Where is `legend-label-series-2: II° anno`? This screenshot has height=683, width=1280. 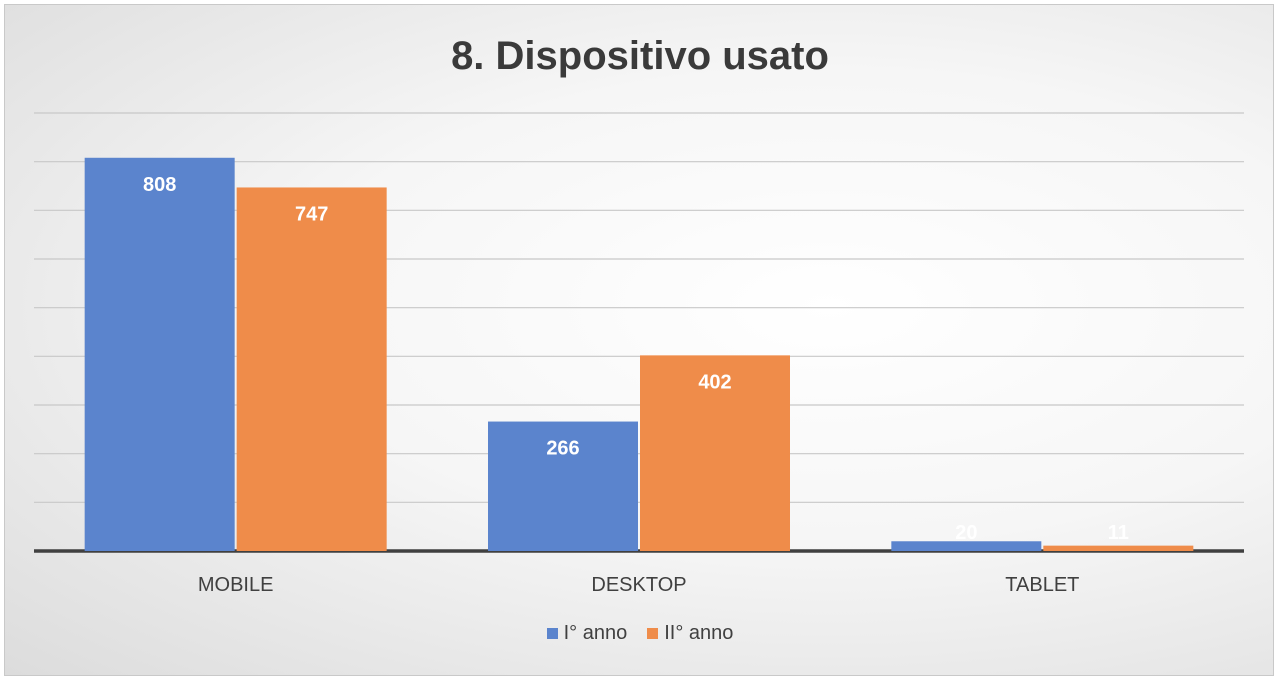 legend-label-series-2: II° anno is located at coordinates (699, 633).